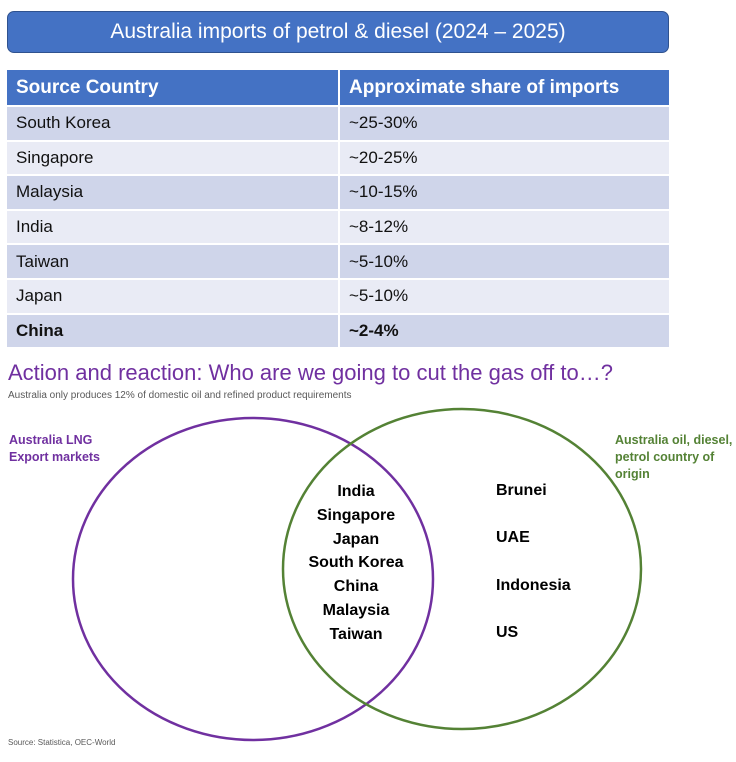  Describe the element at coordinates (533, 585) in the screenshot. I see `right-only-country: Indonesia` at that location.